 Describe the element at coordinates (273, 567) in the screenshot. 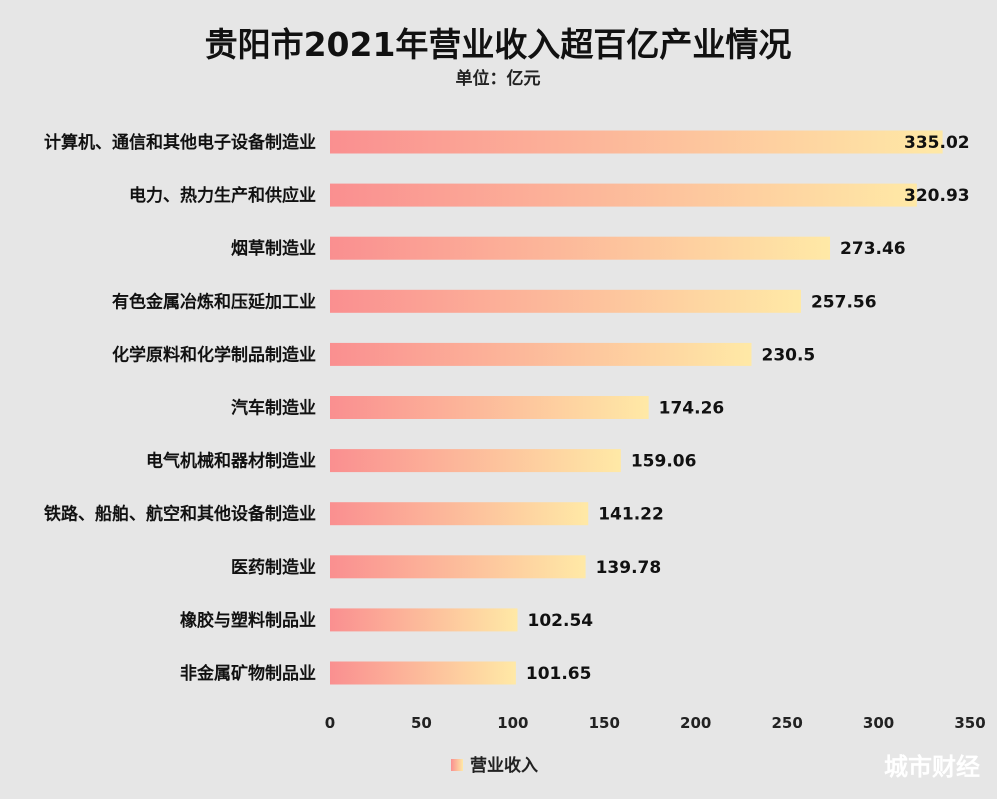

I see `category-label-8: 医药制造业` at that location.